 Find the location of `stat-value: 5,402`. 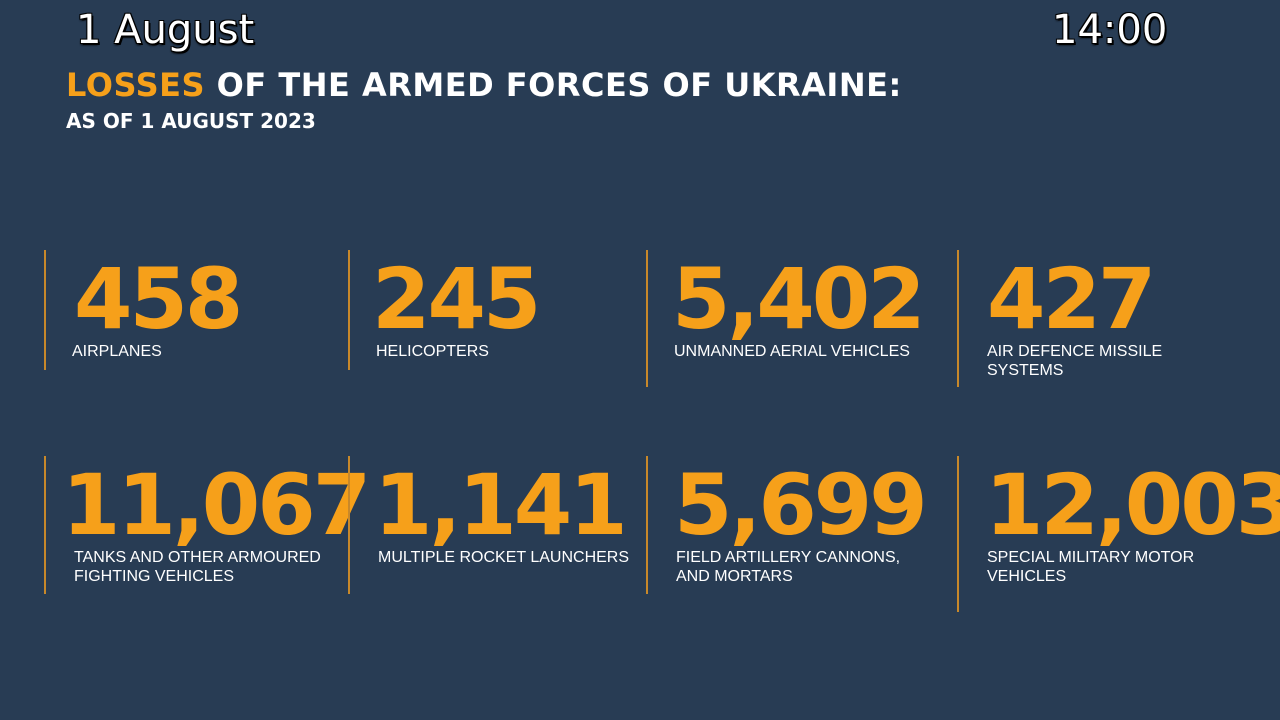

stat-value: 5,402 is located at coordinates (799, 299).